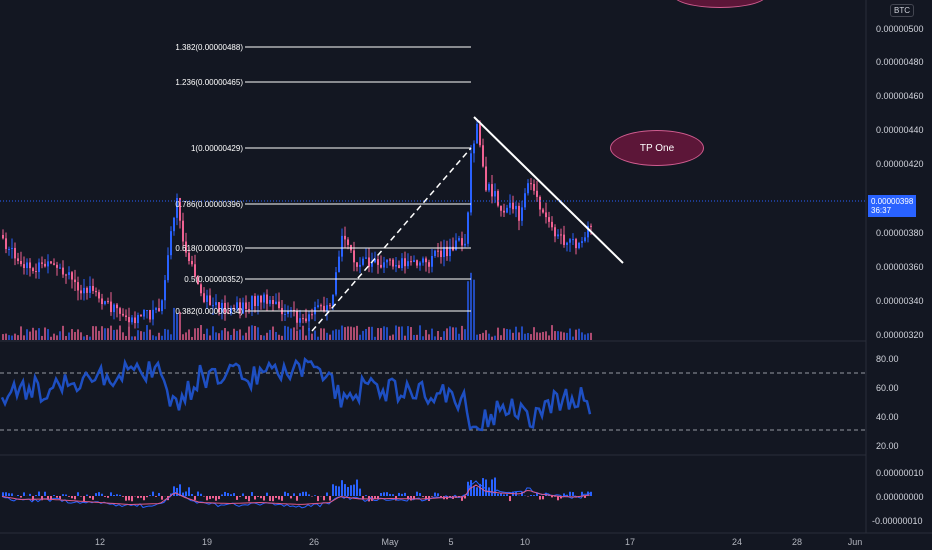 This screenshot has width=932, height=550. I want to click on price-tick-460: 0.00000460, so click(900, 96).